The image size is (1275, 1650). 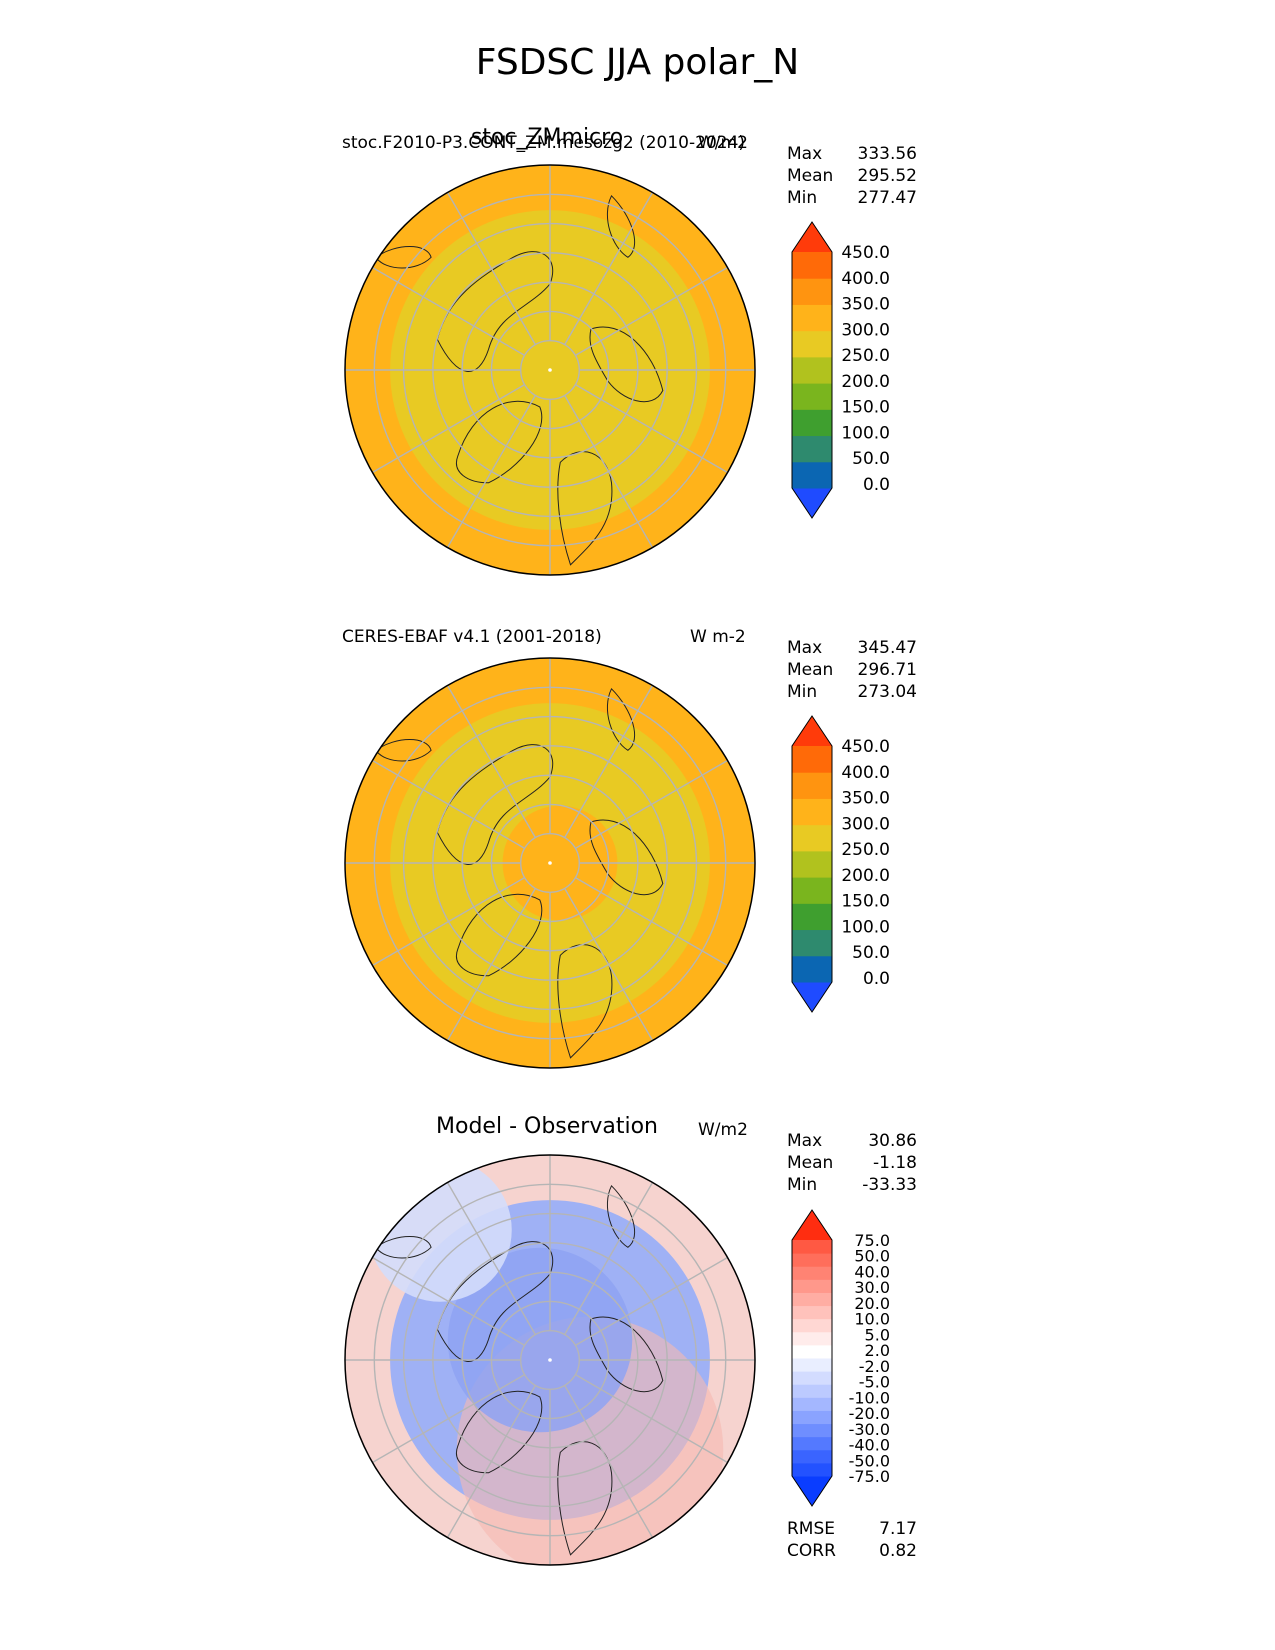 I want to click on colorbar-tick-label: 75.0, so click(x=872, y=1240).